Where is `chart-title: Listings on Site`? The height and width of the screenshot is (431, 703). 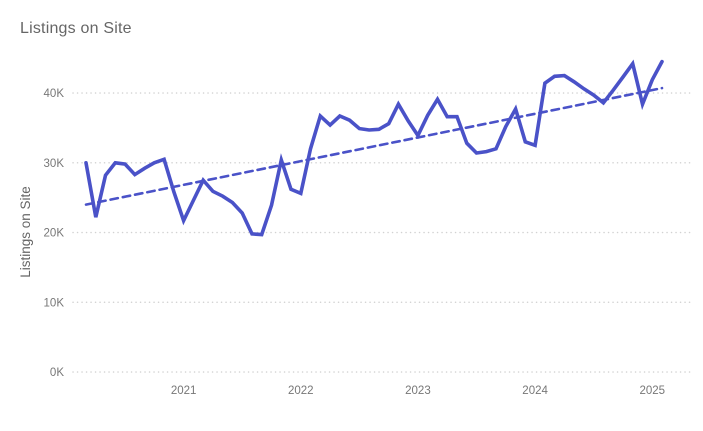
chart-title: Listings on Site is located at coordinates (76, 28).